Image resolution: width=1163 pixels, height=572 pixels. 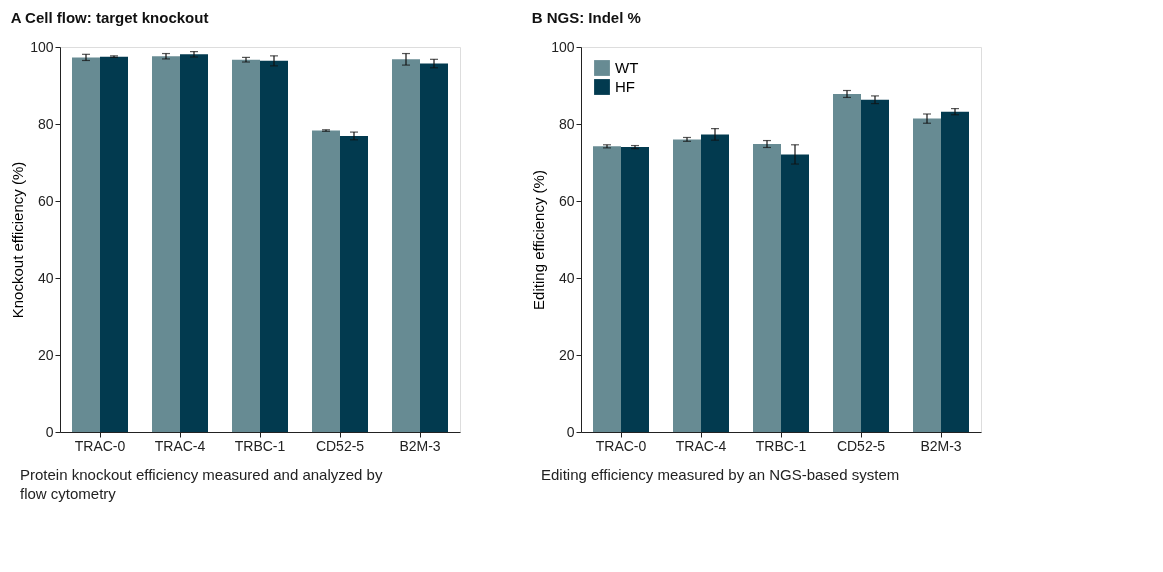 What do you see at coordinates (625, 86) in the screenshot?
I see `legend-label: HF` at bounding box center [625, 86].